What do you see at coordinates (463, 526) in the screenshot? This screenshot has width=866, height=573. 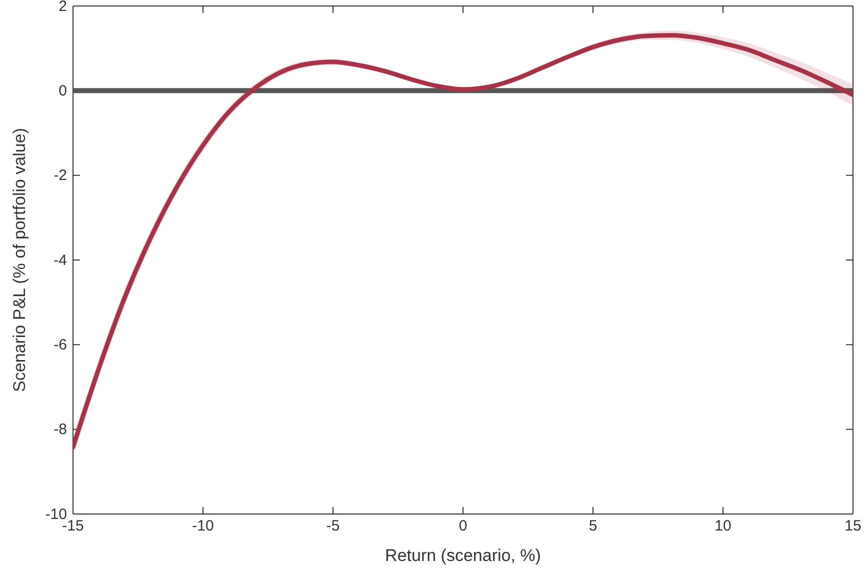 I see `x-tick-label: 0` at bounding box center [463, 526].